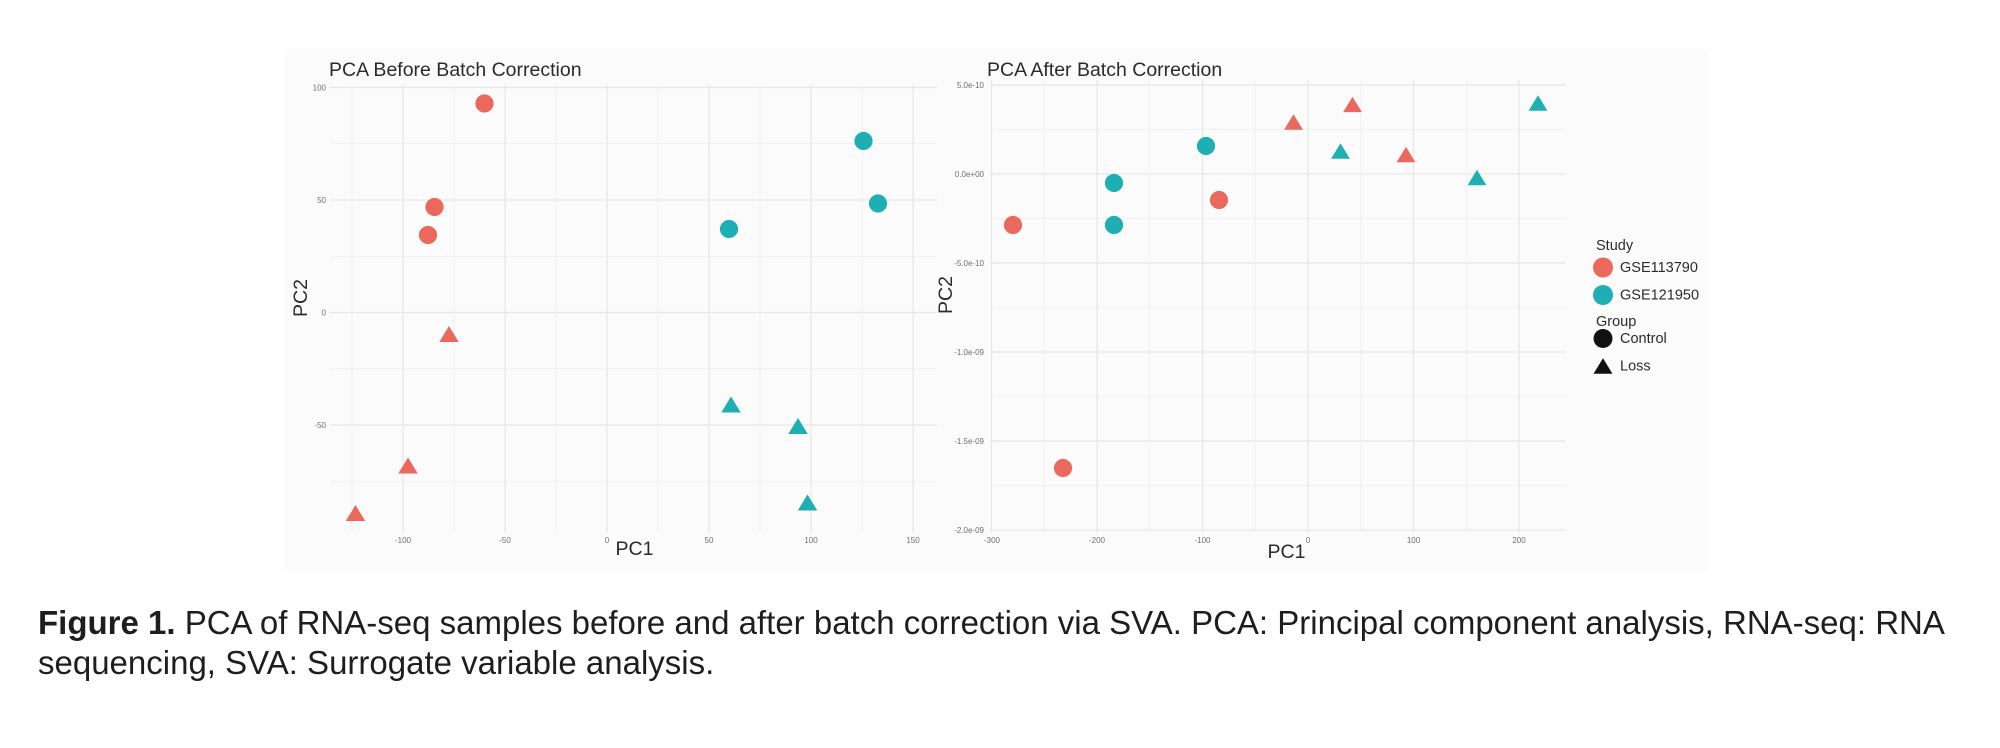 The image size is (2000, 748). I want to click on svg-text: Study, so click(1615, 246).